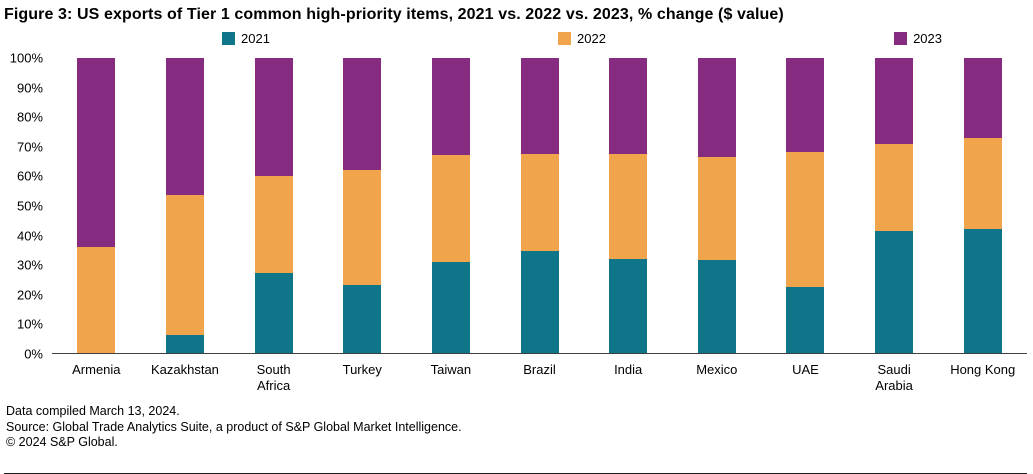  Describe the element at coordinates (565, 38) in the screenshot. I see `legend-swatch-2022` at that location.